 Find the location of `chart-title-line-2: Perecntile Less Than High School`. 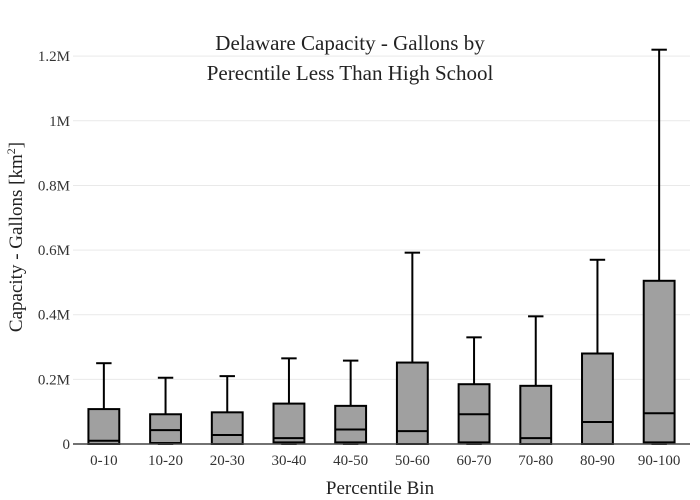

chart-title-line-2: Perecntile Less Than High School is located at coordinates (350, 73).